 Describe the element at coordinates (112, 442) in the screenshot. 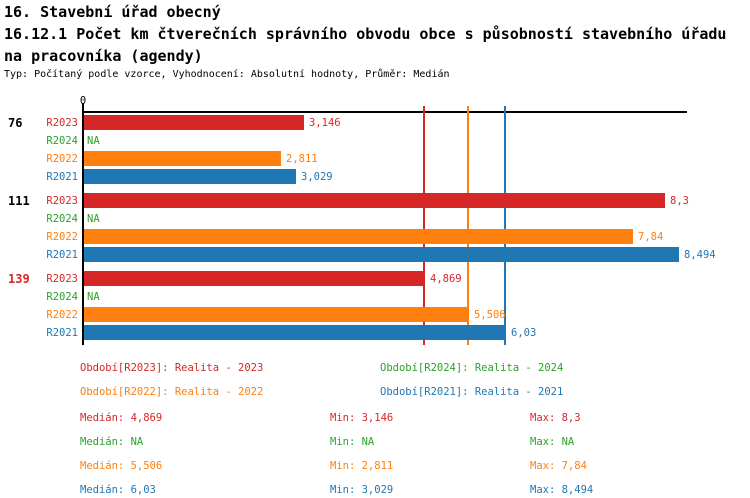

I see `stat-median-r2024: Medián: NA` at that location.